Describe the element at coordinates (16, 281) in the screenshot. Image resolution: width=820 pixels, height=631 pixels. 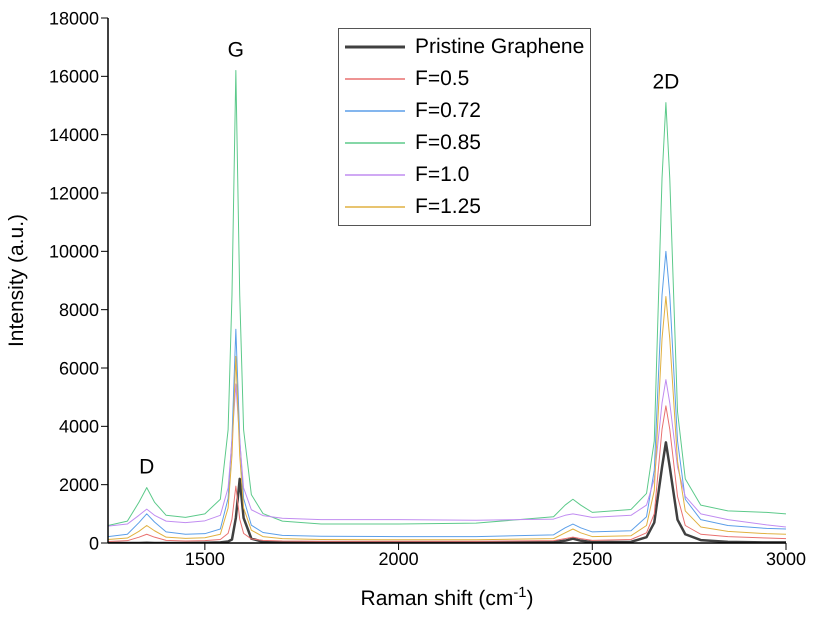
I see `y-axis-title: Intensity (a.u.)` at that location.